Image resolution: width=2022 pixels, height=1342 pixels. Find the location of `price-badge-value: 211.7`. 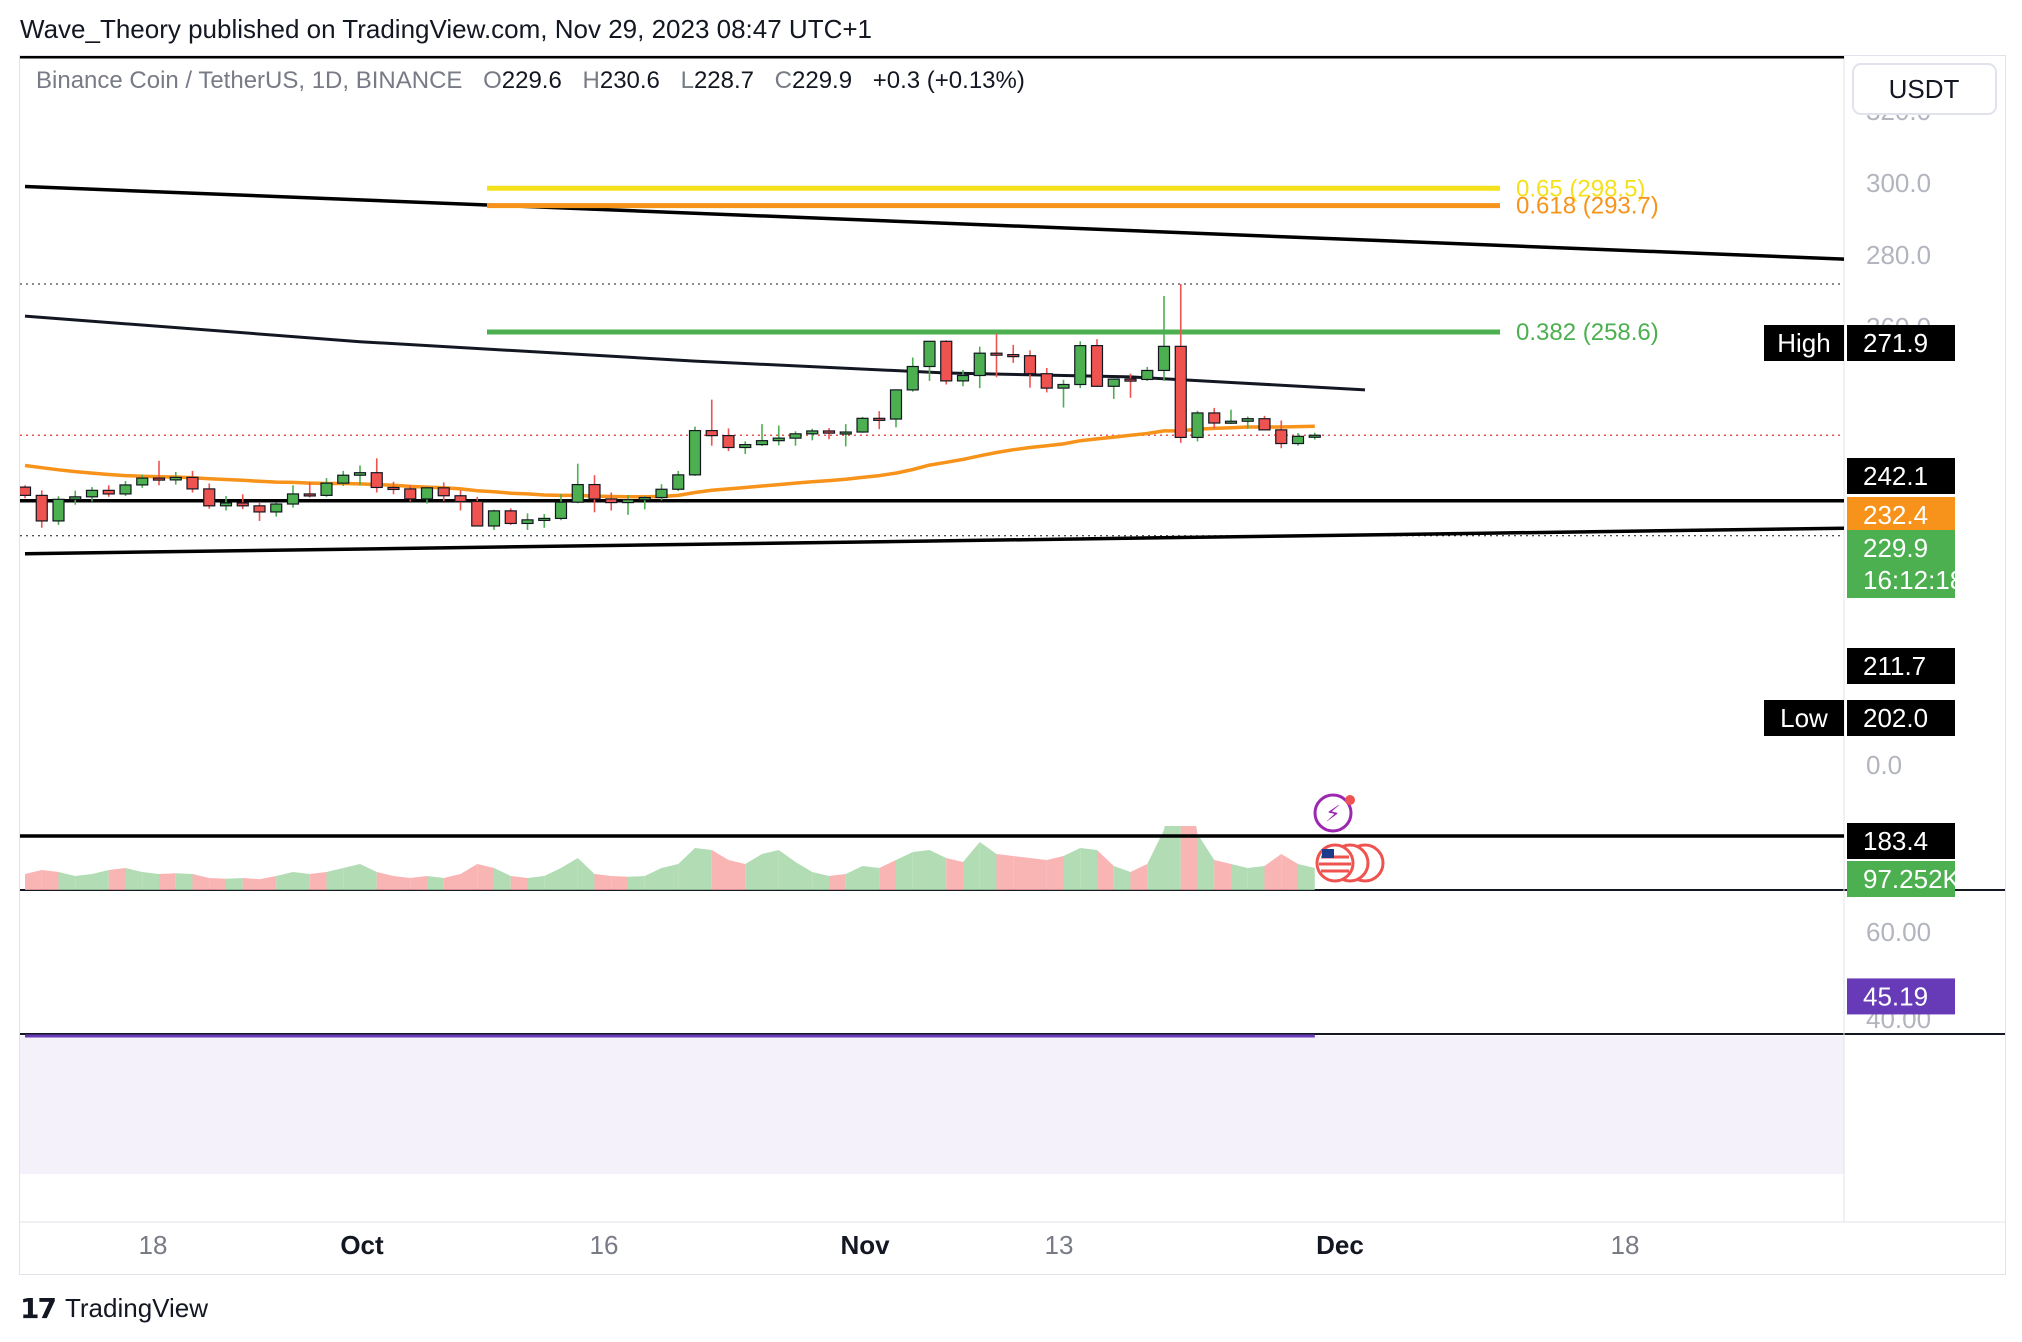

price-badge-value: 211.7 is located at coordinates (1894, 666).